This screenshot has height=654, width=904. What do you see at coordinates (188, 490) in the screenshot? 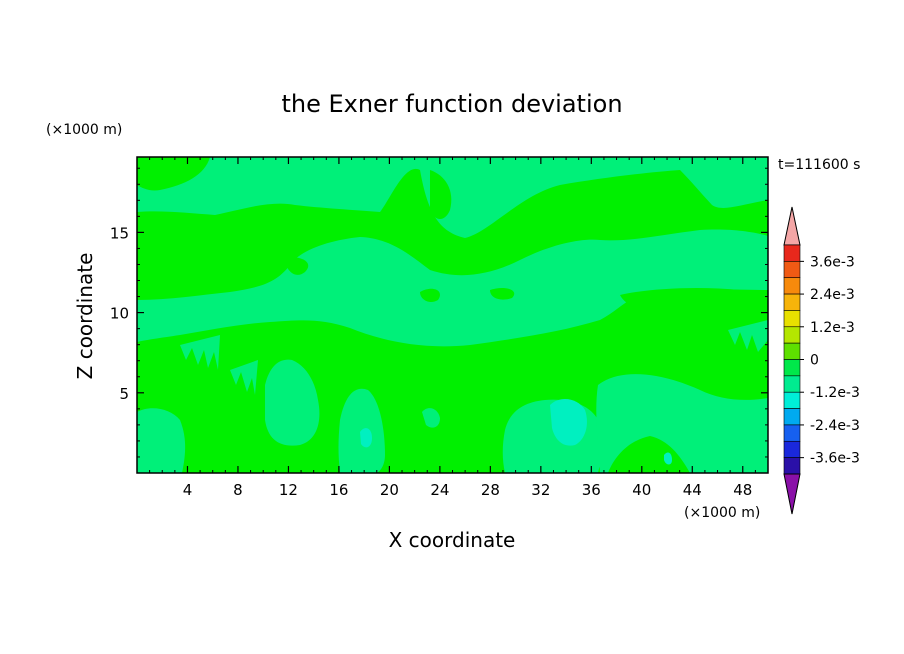
I see `x-tick-label: 4` at bounding box center [188, 490].